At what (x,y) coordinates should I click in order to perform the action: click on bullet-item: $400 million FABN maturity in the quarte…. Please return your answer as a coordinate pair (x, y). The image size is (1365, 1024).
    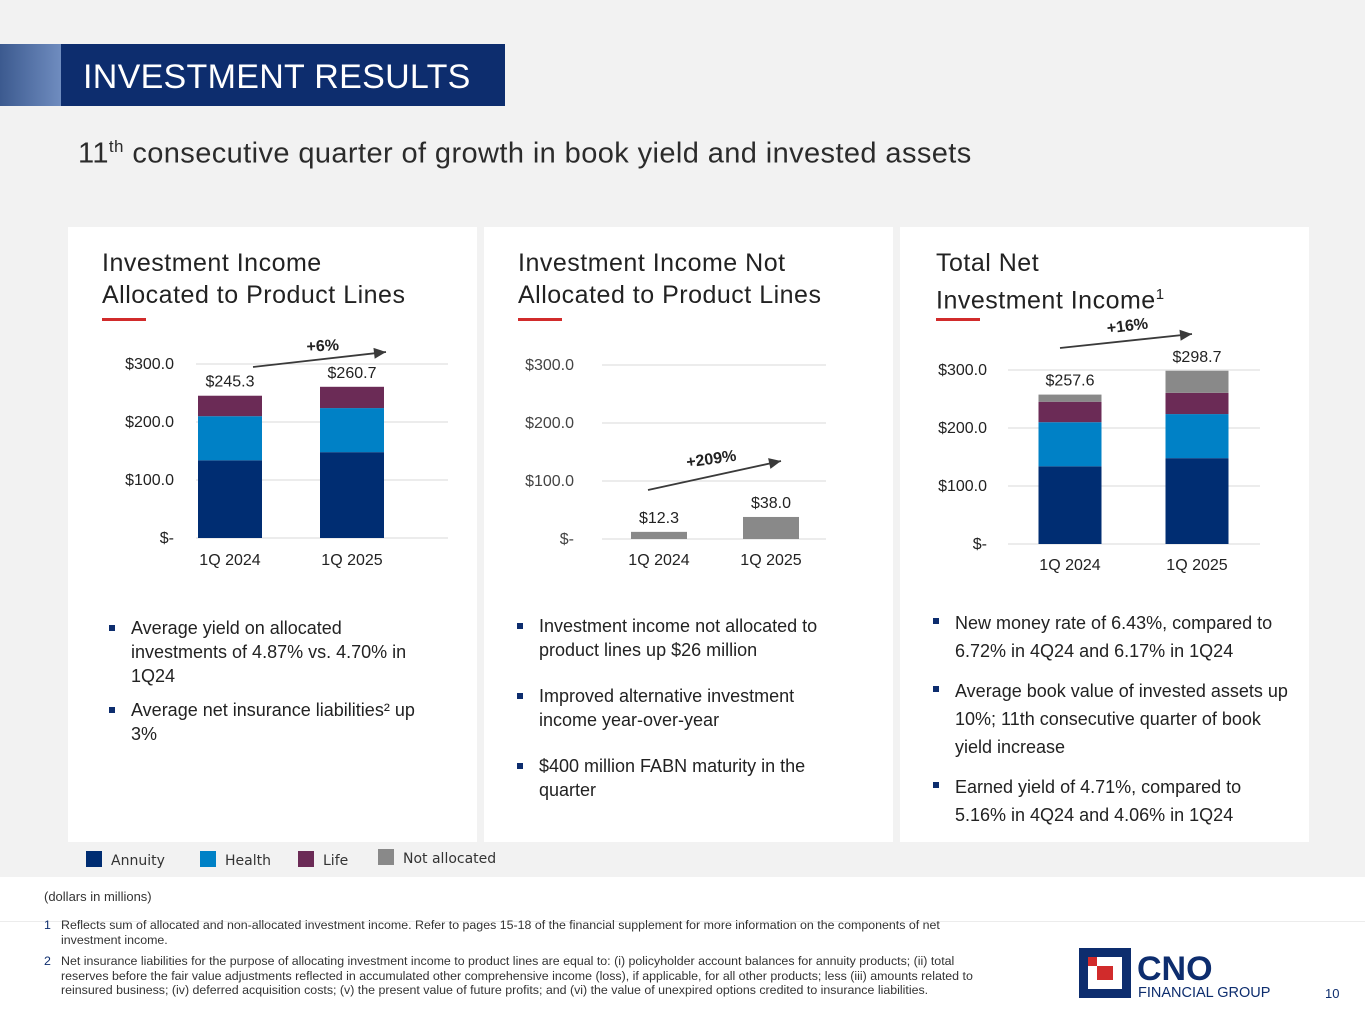
    Looking at the image, I should click on (682, 778).